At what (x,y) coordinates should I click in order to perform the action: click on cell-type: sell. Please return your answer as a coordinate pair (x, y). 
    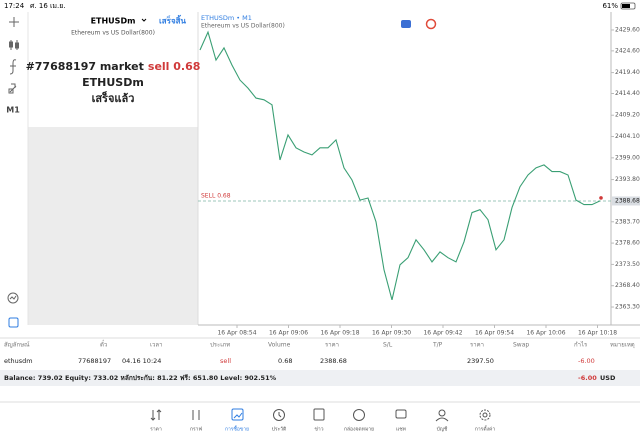
    Looking at the image, I should click on (225, 361).